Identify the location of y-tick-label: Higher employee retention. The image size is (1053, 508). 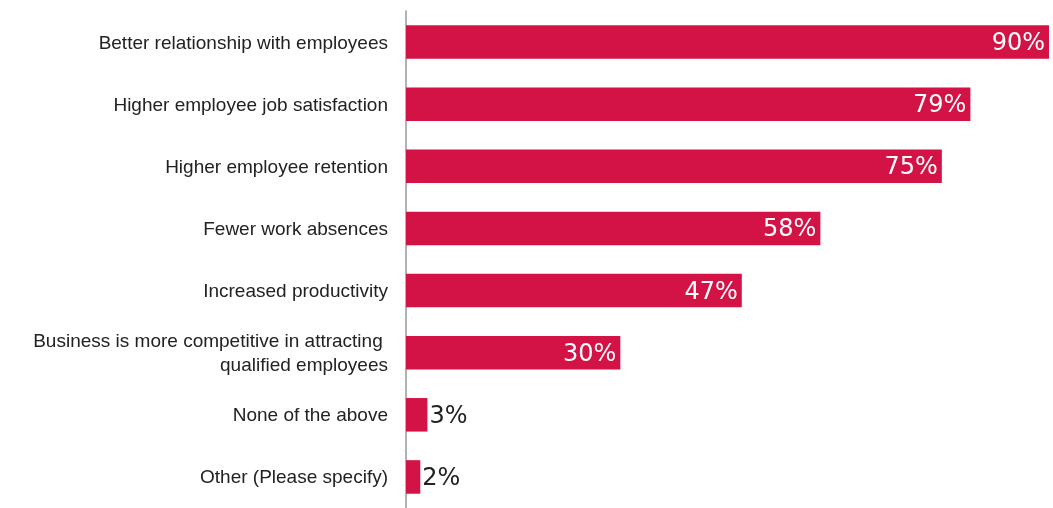
(276, 166).